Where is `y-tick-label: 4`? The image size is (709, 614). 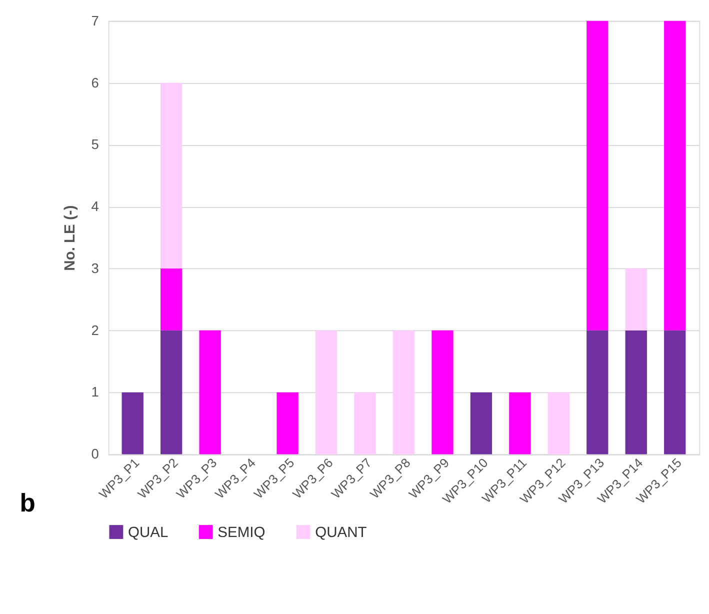
y-tick-label: 4 is located at coordinates (95, 206).